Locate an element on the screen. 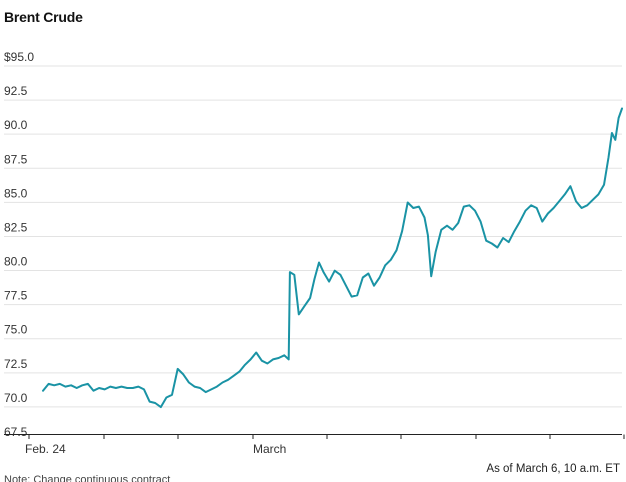  y-tick-label: 70.0 is located at coordinates (16, 398).